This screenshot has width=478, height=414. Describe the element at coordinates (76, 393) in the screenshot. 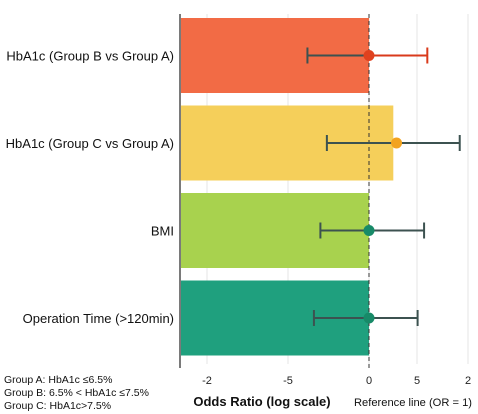

I see `group-b-note: Group B: 6.5% < HbA1c ≤7.5%` at that location.